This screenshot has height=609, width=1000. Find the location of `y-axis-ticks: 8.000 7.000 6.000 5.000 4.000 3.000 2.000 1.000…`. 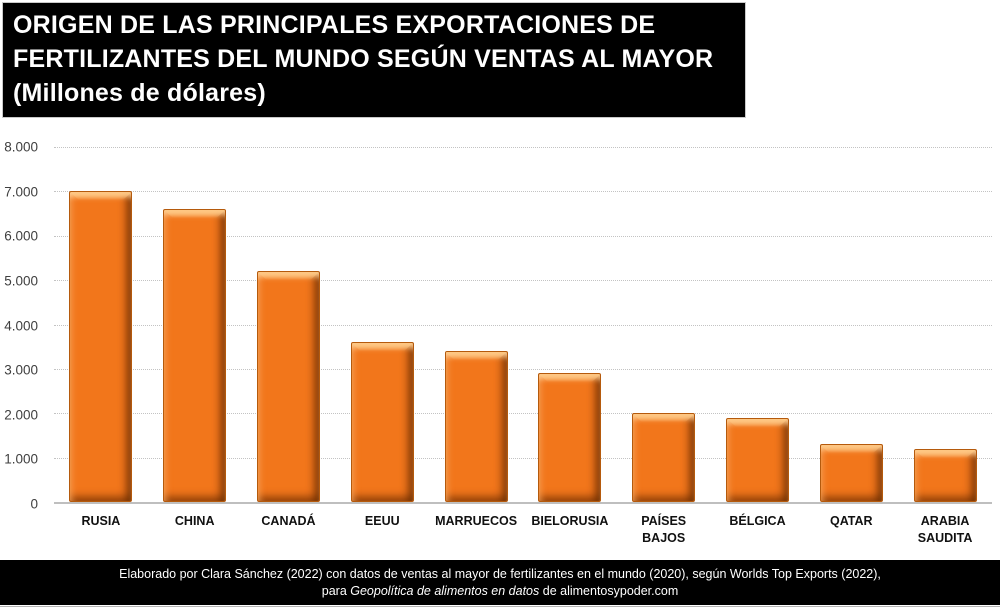

y-axis-ticks: 8.000 7.000 6.000 5.000 4.000 3.000 2.000 1.000… is located at coordinates (21, 326).